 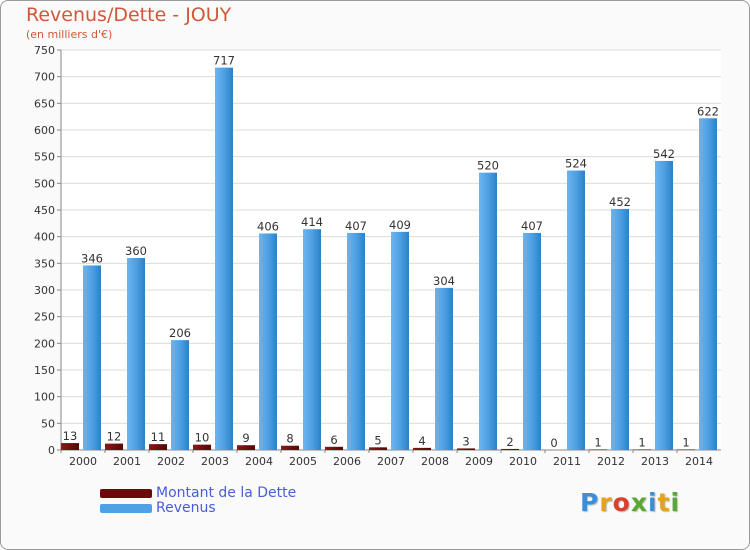 I want to click on y-tick-label: 500, so click(x=44, y=183).